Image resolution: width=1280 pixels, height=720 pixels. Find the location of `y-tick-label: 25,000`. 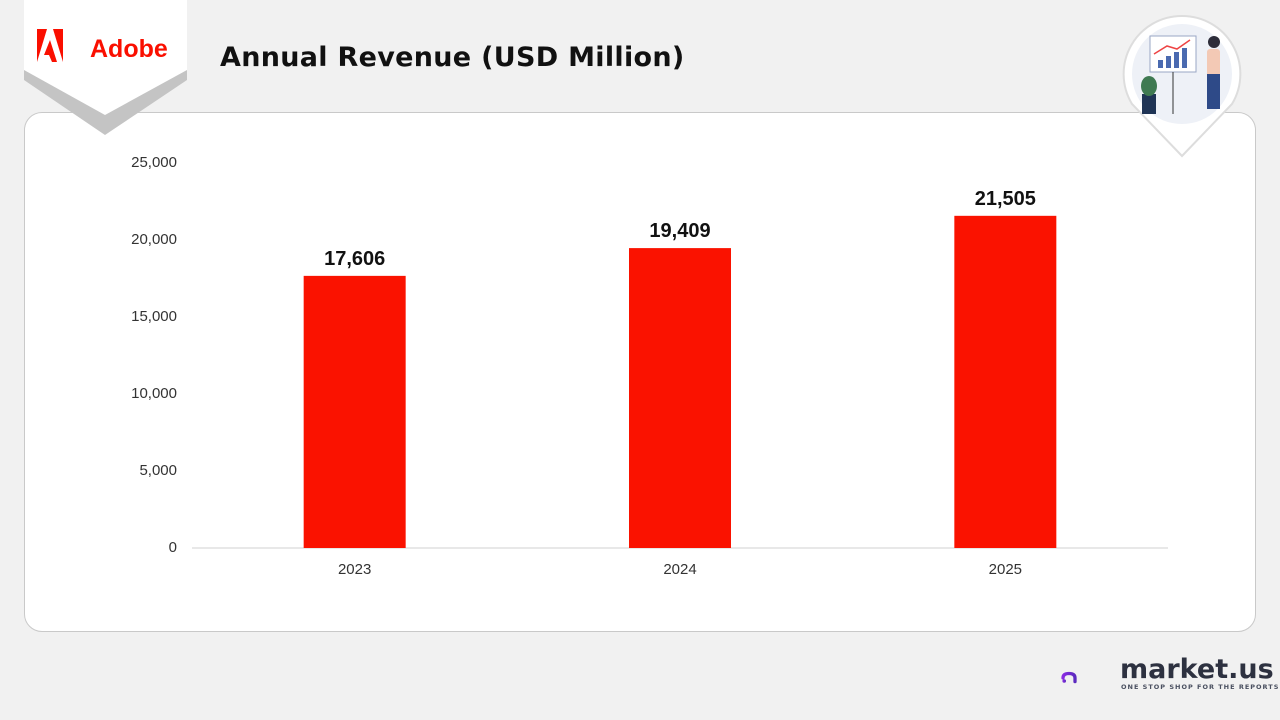

y-tick-label: 25,000 is located at coordinates (154, 162).